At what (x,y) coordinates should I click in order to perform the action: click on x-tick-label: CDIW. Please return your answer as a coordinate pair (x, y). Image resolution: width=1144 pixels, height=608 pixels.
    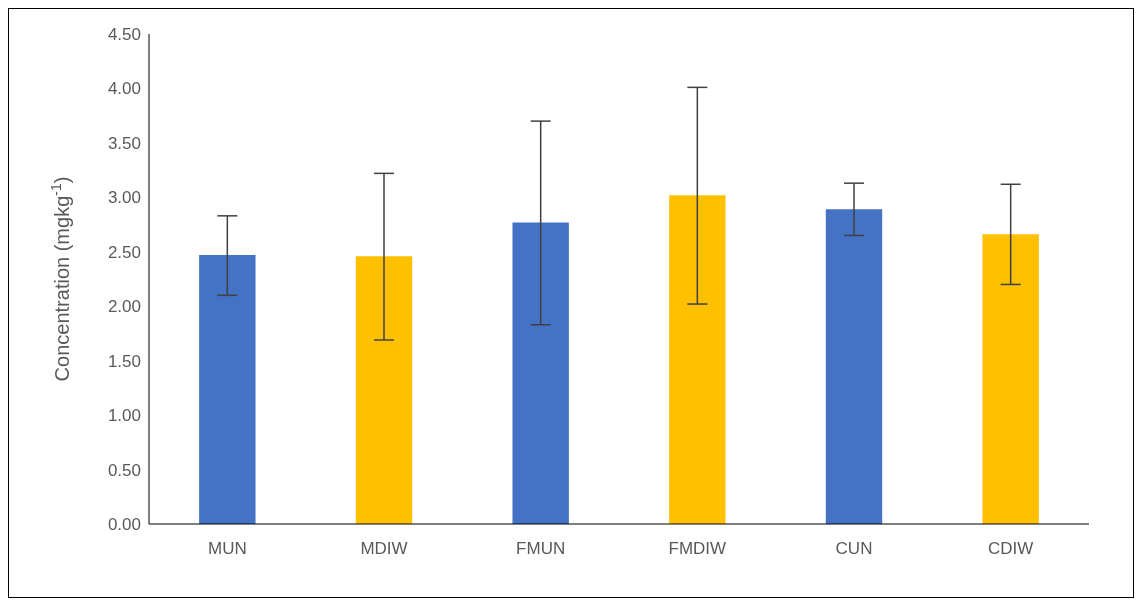
    Looking at the image, I should click on (1011, 549).